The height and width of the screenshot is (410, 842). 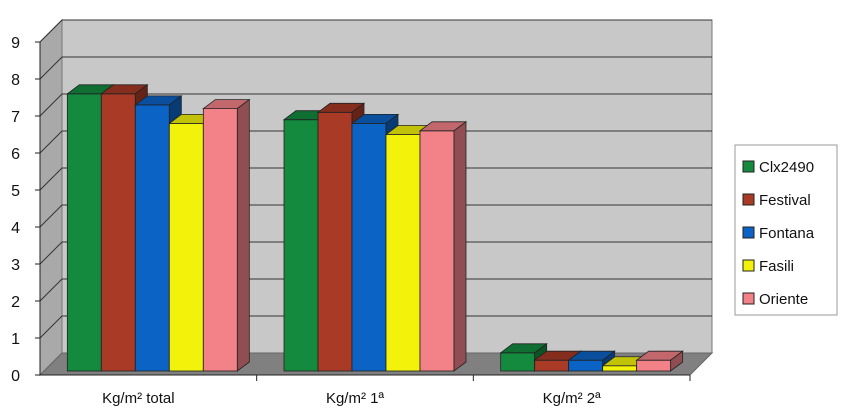 I want to click on legend-label: Clx2490, so click(x=786, y=167).